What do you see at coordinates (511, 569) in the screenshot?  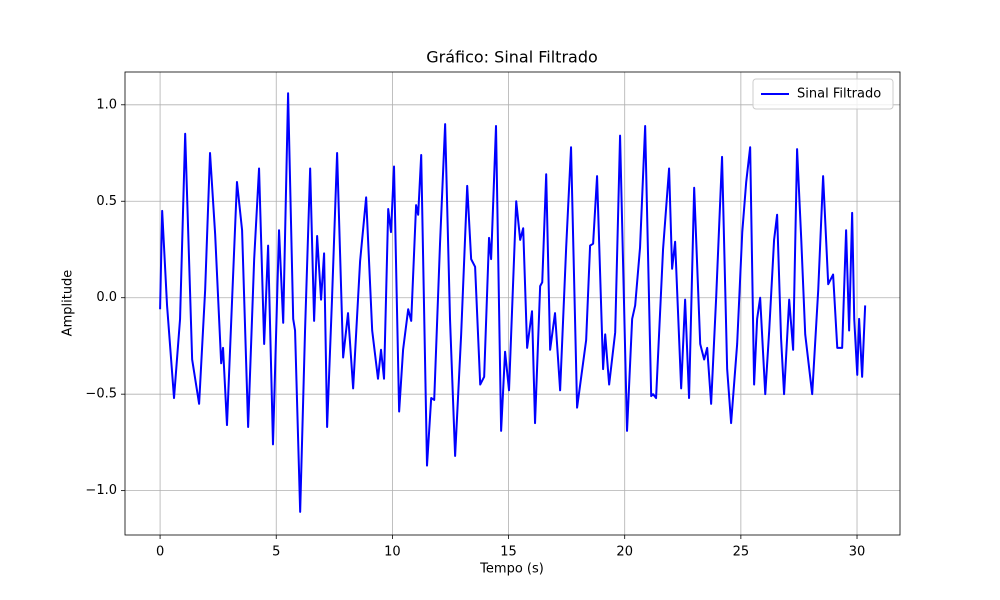 I see `x-axis-label: Tempo (s)` at bounding box center [511, 569].